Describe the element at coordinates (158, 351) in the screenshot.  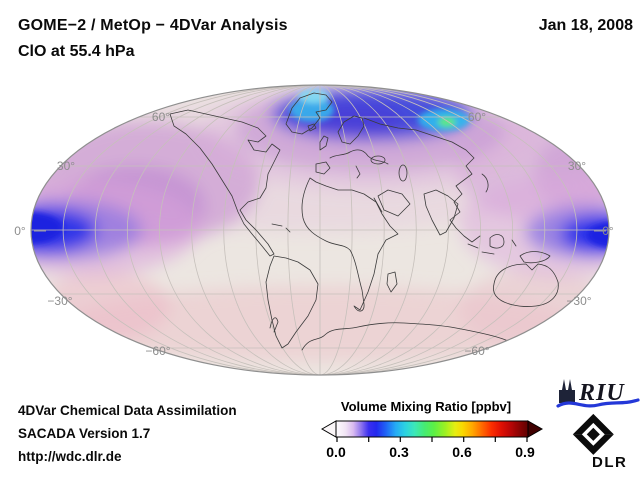
I see `lat-label-left-m60: −60°` at that location.